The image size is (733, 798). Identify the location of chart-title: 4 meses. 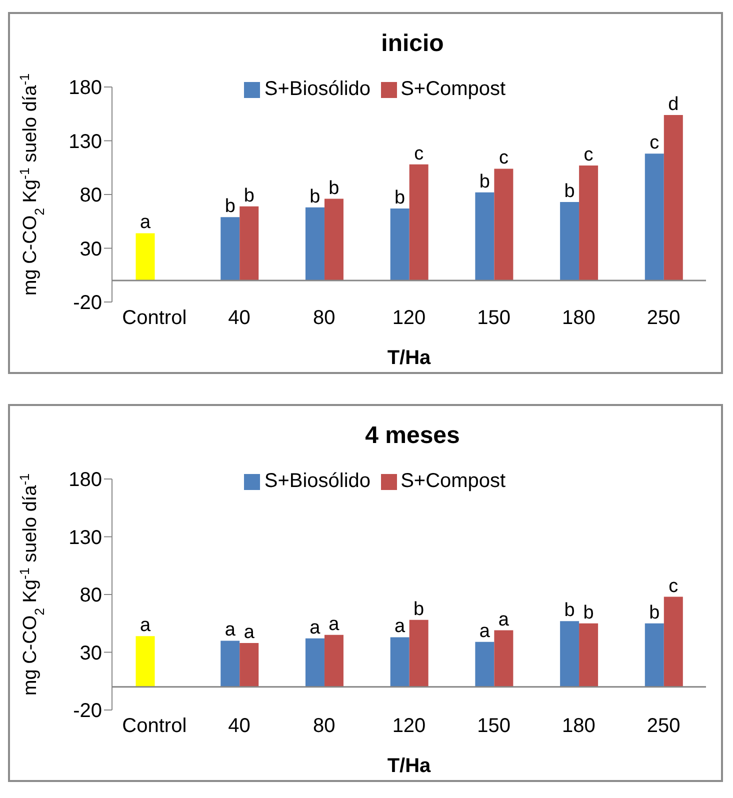
(412, 436).